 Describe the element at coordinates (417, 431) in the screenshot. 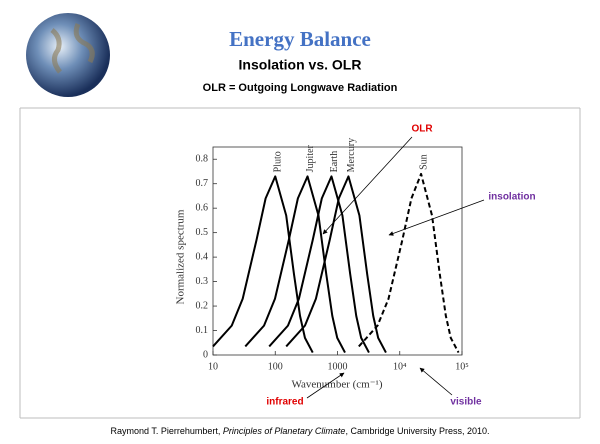

I see `citation-rest: , Cambridge University Press, 2010.` at that location.